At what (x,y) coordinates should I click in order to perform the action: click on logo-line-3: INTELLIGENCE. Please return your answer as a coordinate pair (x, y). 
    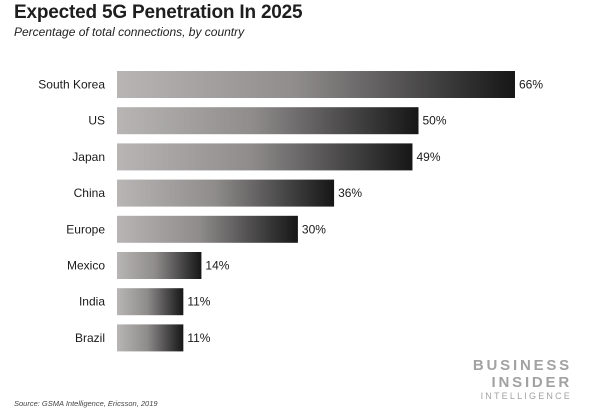
    Looking at the image, I should click on (526, 396).